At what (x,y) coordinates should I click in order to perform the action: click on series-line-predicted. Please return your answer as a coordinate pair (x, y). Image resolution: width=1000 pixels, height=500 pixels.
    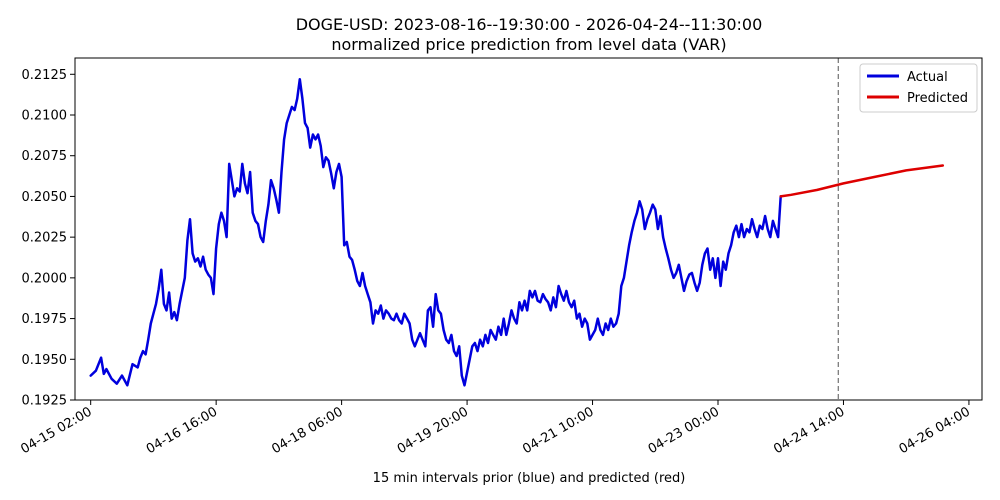
    Looking at the image, I should click on (862, 181).